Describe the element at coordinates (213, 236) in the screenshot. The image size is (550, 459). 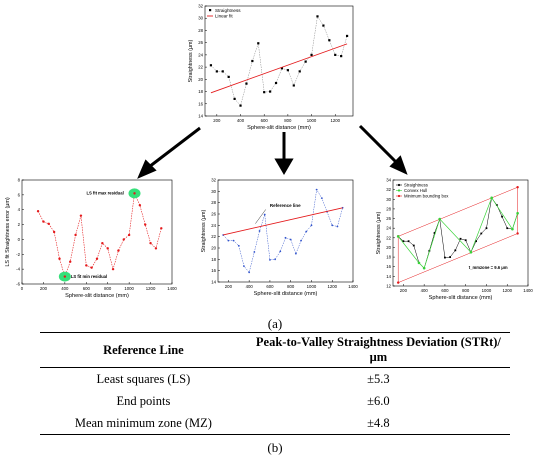
I see `middle-y-tick-label: 22` at that location.